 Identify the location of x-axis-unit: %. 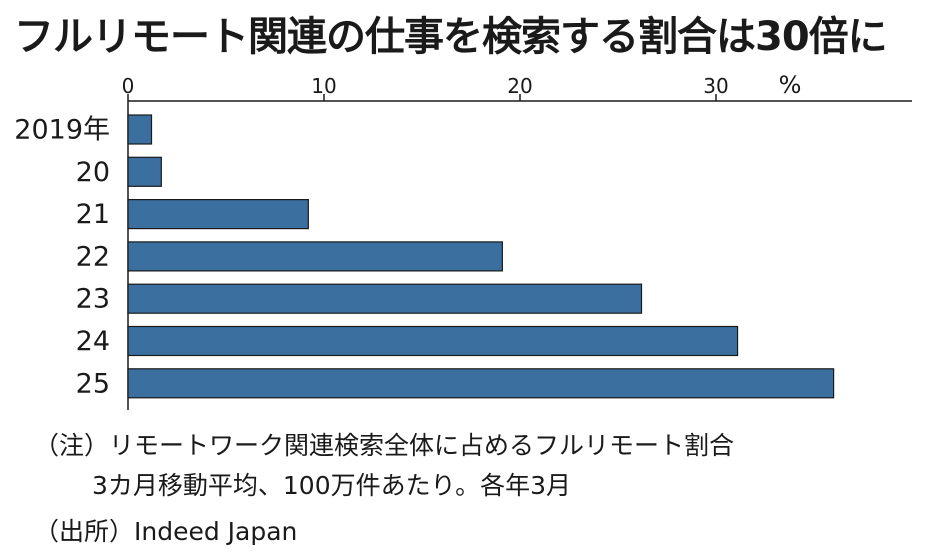
(790, 85).